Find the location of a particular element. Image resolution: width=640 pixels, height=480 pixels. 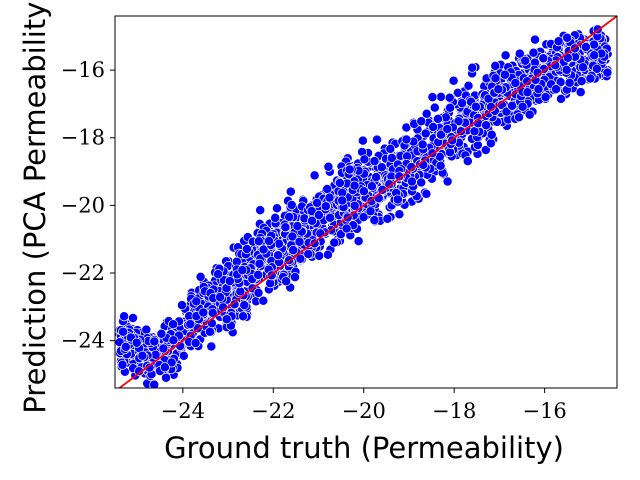

y-axis-label: Prediction (PCA Permeability) is located at coordinates (35, 207).